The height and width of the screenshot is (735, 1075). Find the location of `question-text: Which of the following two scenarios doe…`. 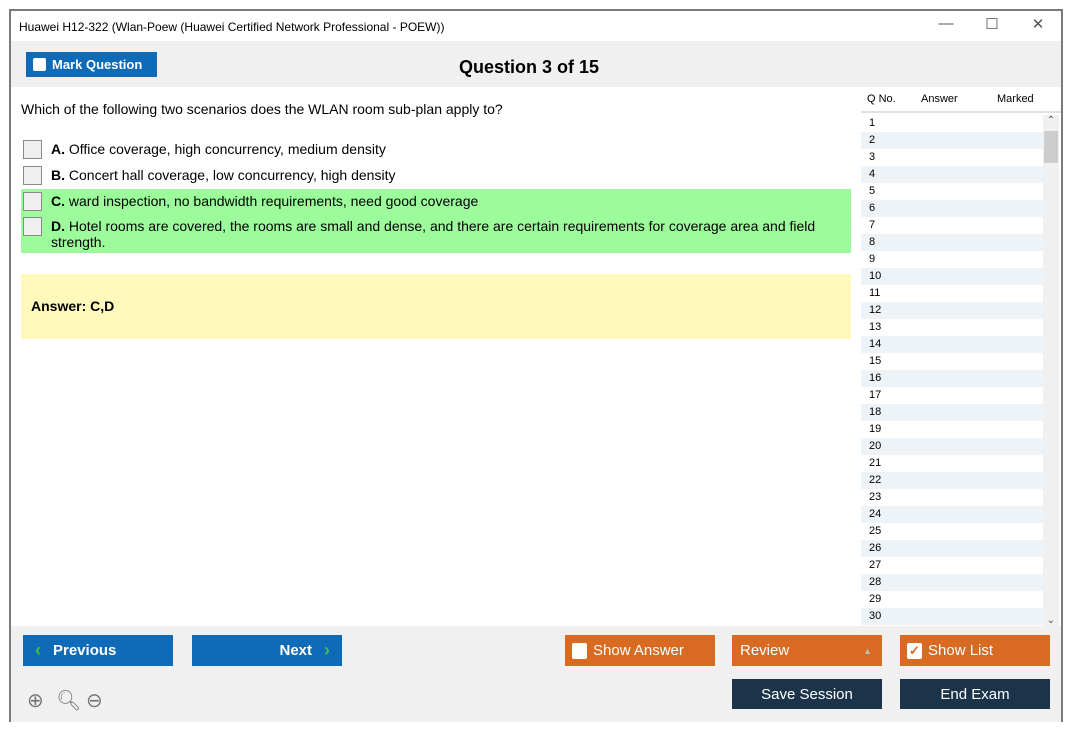

question-text: Which of the following two scenarios doe… is located at coordinates (262, 109).